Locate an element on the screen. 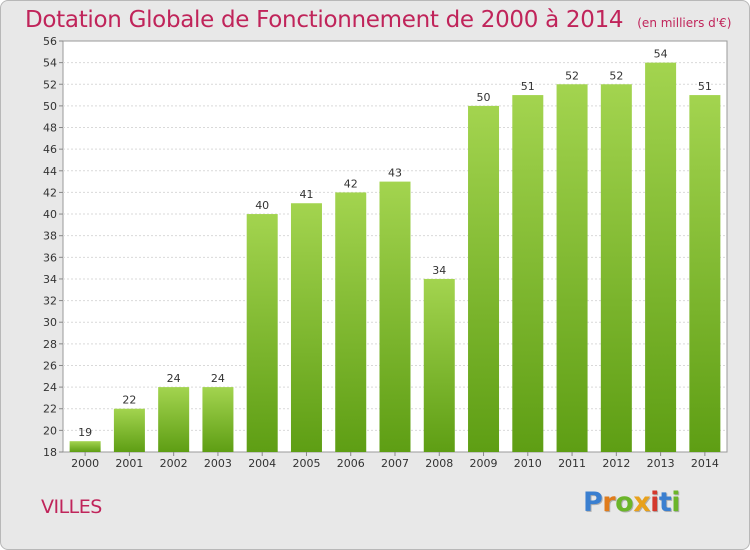  y-tick-label: 34 is located at coordinates (50, 279).